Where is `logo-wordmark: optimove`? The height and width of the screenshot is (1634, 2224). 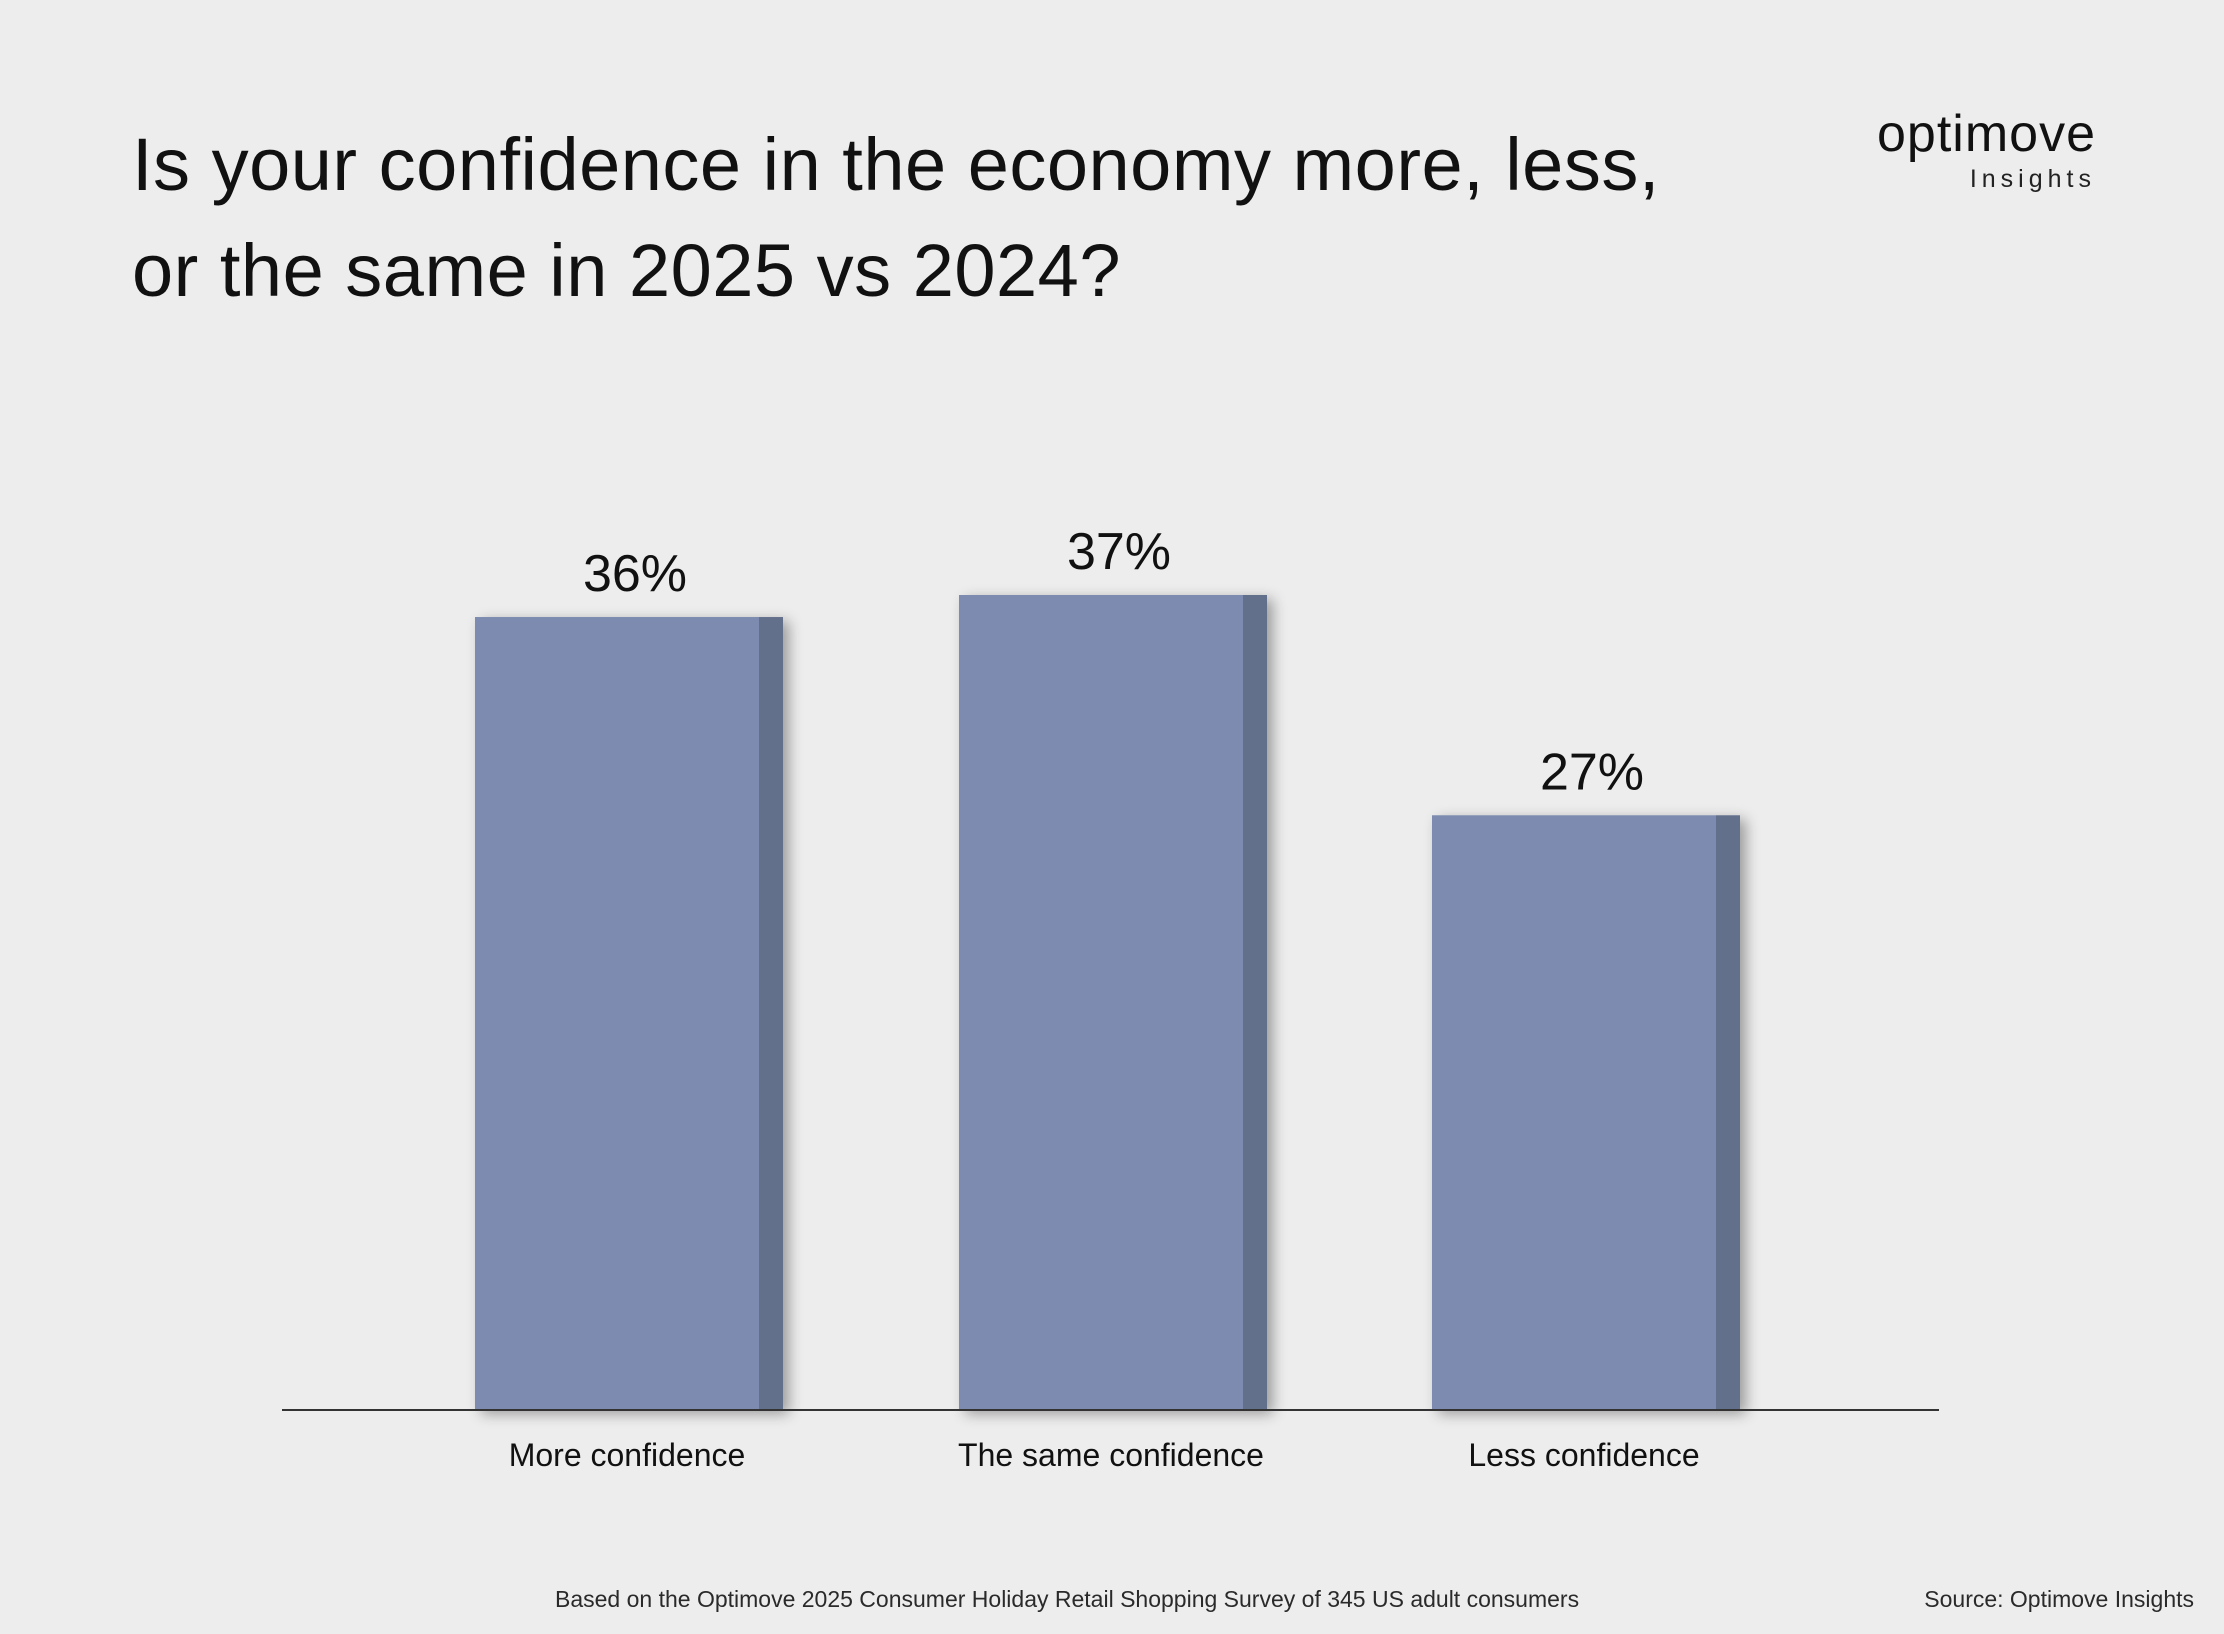
logo-wordmark: optimove is located at coordinates (1986, 134).